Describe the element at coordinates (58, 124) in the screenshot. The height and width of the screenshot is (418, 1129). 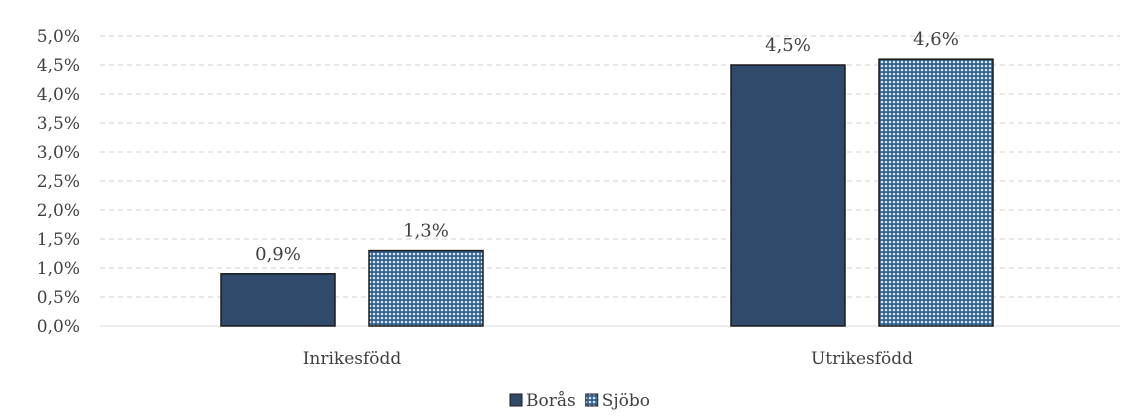
I see `y-tick-label: 3,5%` at that location.